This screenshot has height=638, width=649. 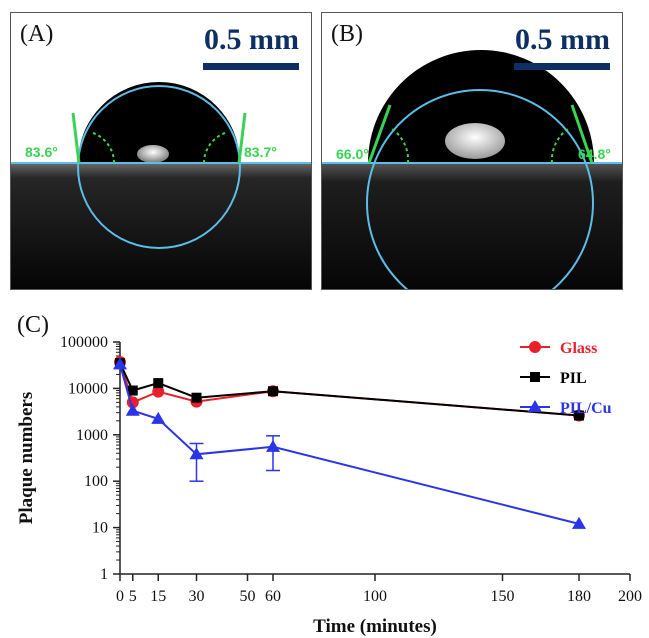 I want to click on panel-c-label: (C), so click(x=33, y=325).